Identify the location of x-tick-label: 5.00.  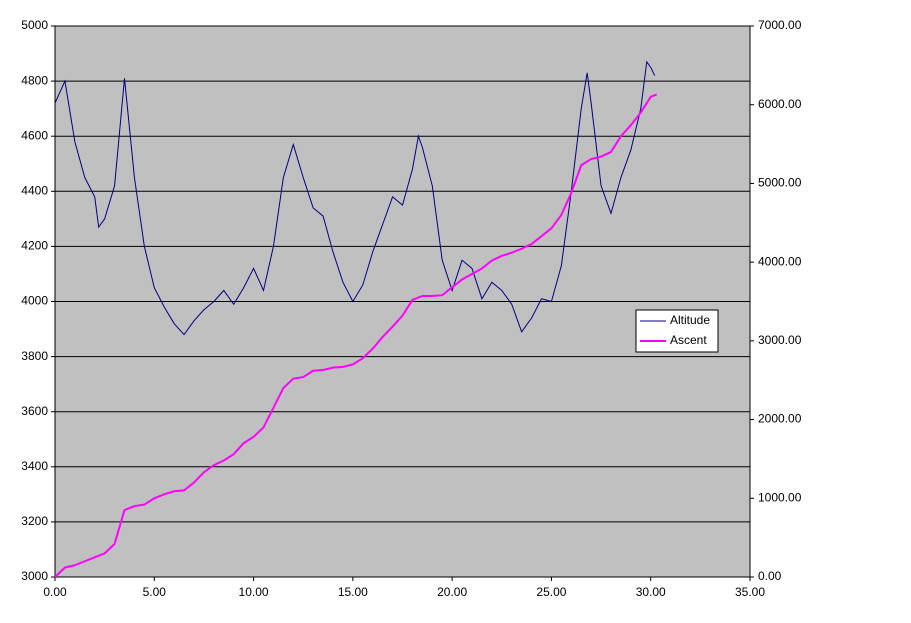
(155, 592).